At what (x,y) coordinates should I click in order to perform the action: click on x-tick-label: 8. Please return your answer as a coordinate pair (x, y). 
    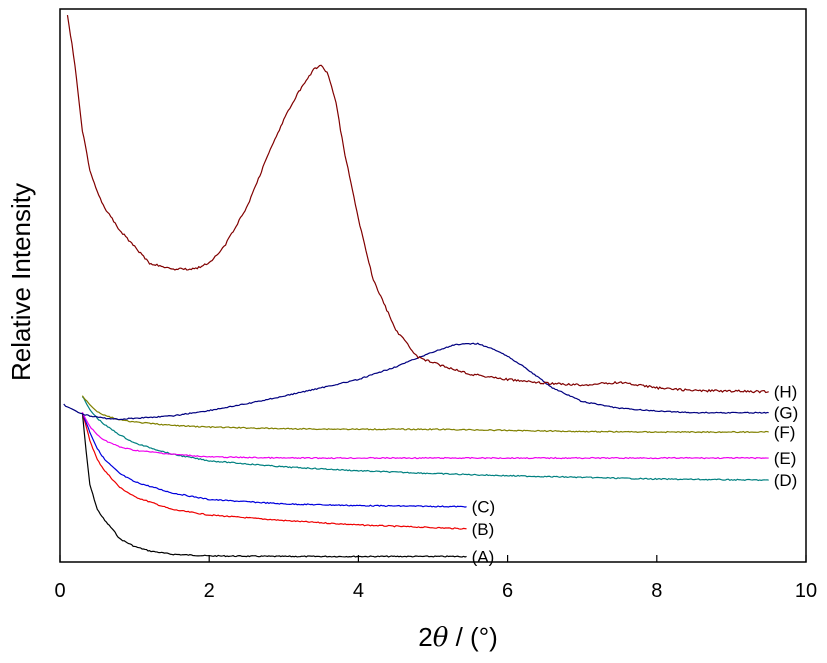
    Looking at the image, I should click on (656, 591).